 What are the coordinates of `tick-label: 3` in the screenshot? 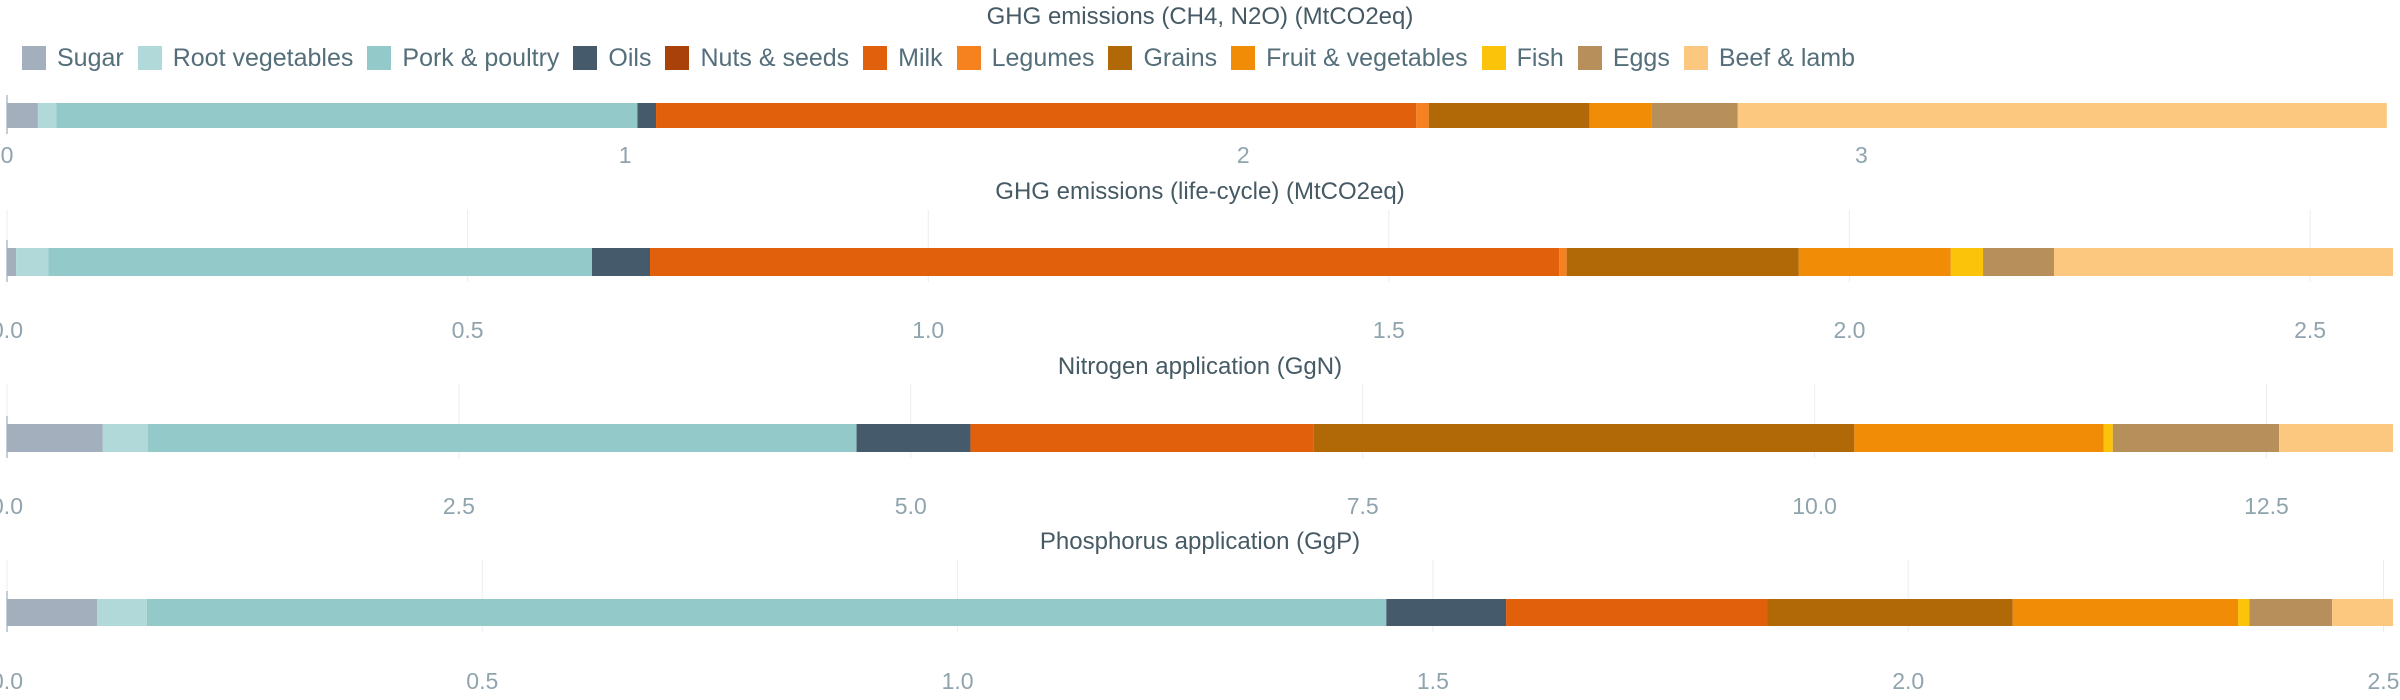 It's located at (1861, 155).